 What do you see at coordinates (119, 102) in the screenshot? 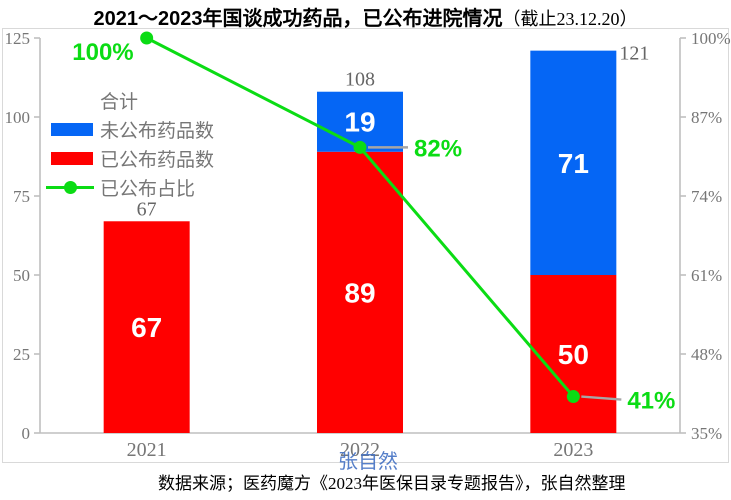
I see `legend-label: 合计` at bounding box center [119, 102].